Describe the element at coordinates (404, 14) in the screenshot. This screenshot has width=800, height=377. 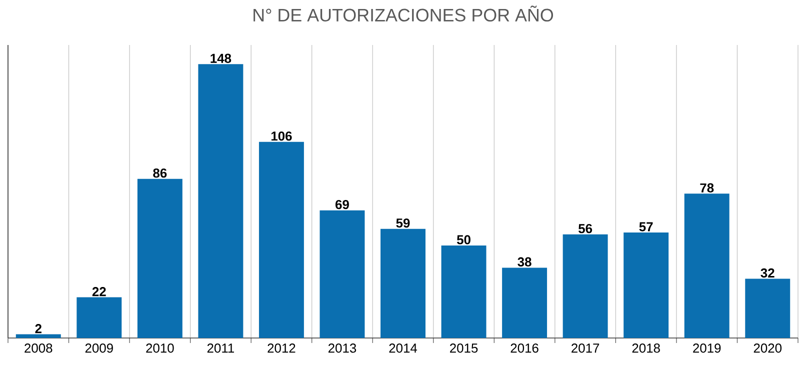
I see `chart-title: N° DE AUTORIZACIONES POR AÑO` at that location.